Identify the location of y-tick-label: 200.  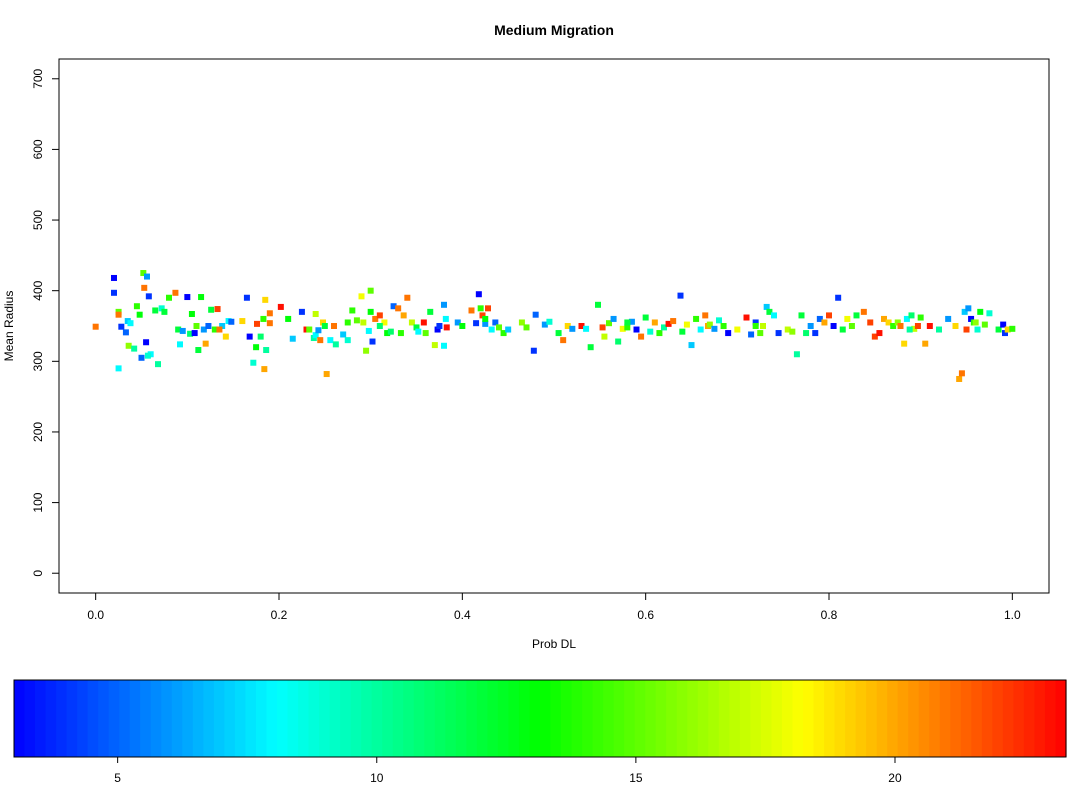
(38, 432).